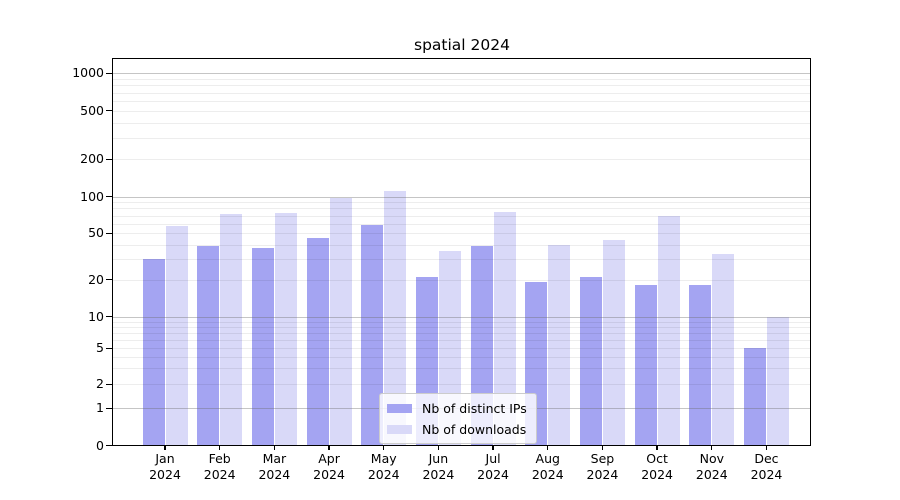  What do you see at coordinates (100, 445) in the screenshot?
I see `y-tick-label: 0` at bounding box center [100, 445].